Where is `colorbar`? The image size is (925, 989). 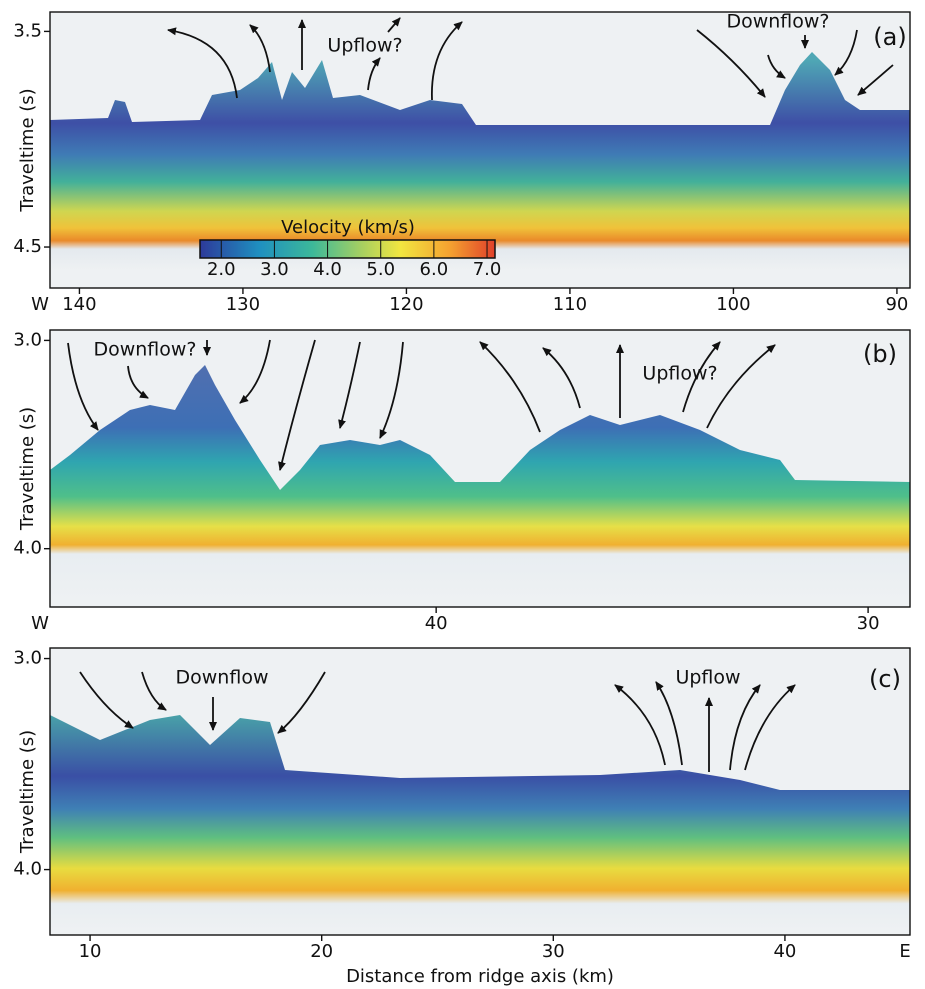 colorbar is located at coordinates (347, 249).